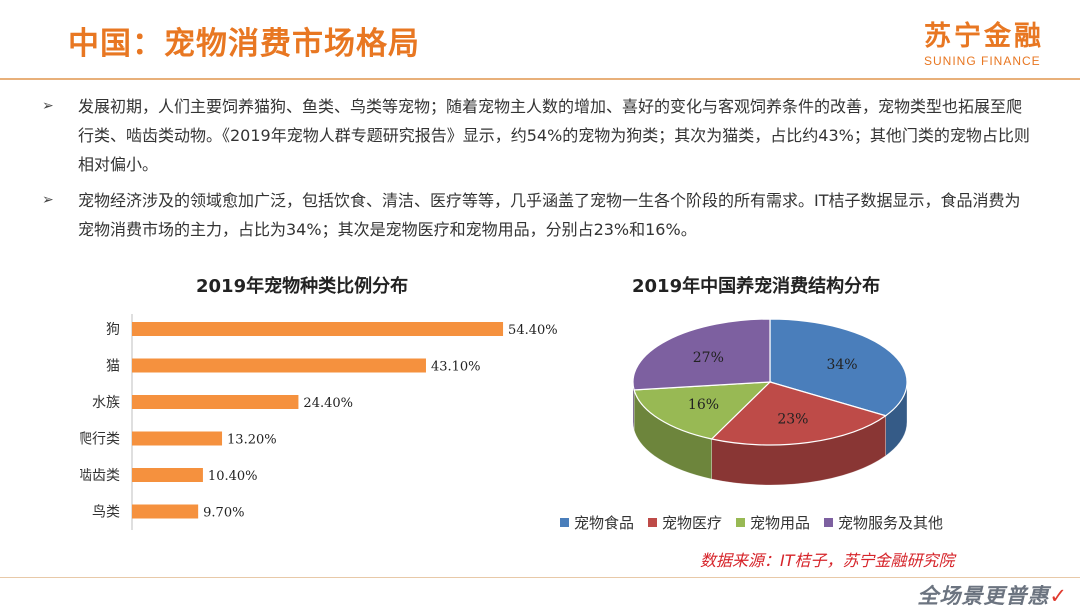  What do you see at coordinates (604, 523) in the screenshot?
I see `legend-label: 宠物食品` at bounding box center [604, 523].